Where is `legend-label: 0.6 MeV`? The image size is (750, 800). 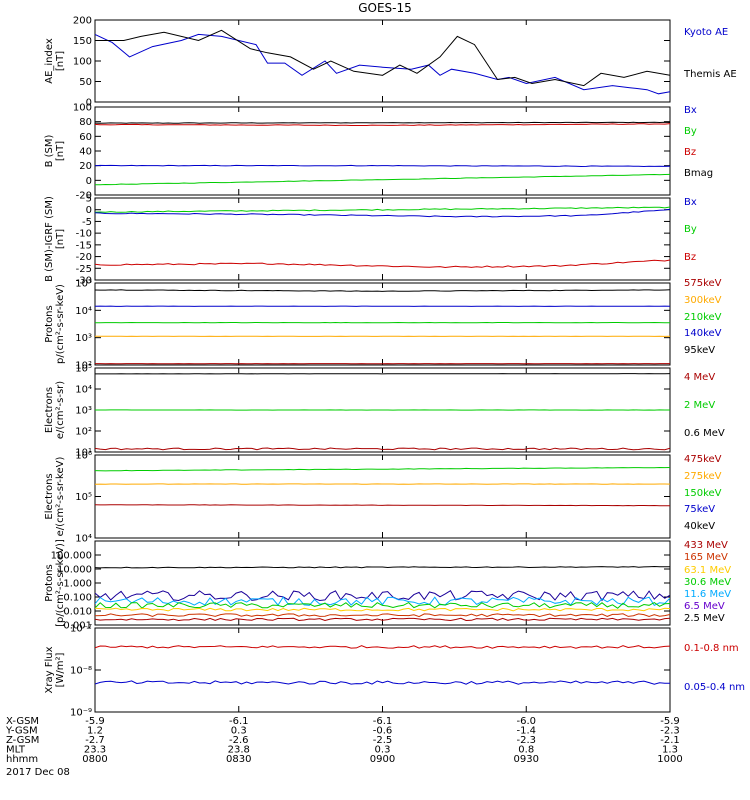
legend-label: 0.6 MeV is located at coordinates (704, 433).